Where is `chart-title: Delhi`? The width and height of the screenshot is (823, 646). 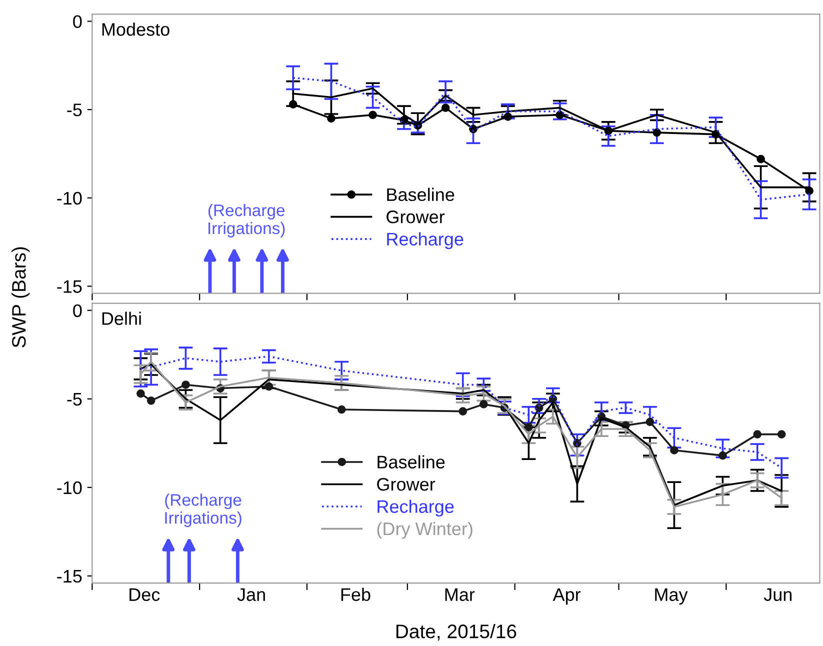
chart-title: Delhi is located at coordinates (121, 318).